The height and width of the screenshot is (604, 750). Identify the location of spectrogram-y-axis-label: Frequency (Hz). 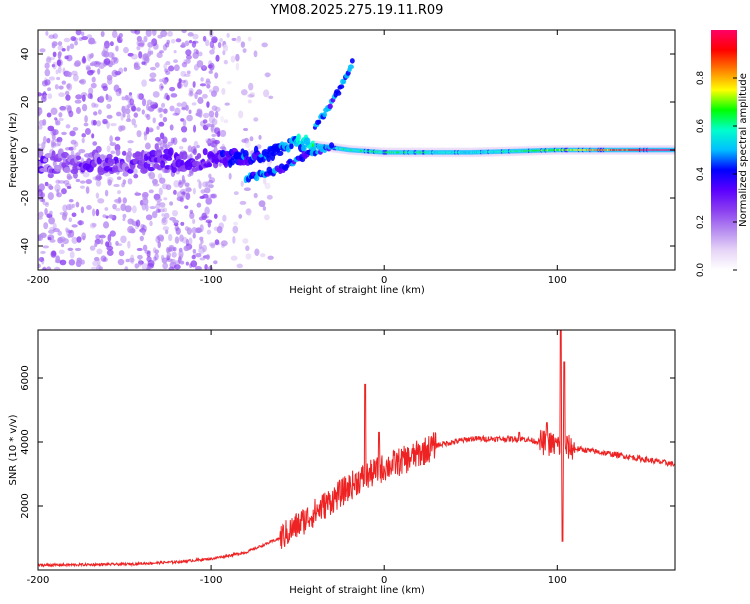
(13, 150).